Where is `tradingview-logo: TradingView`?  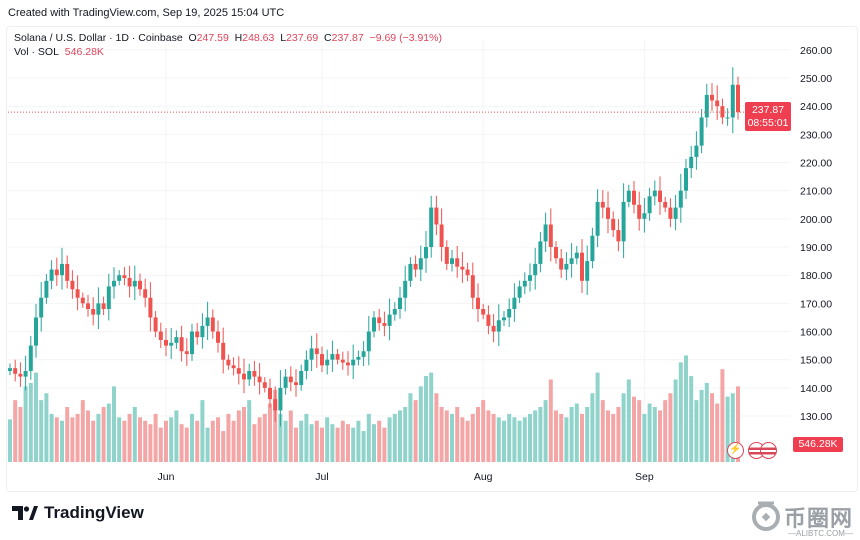 tradingview-logo: TradingView is located at coordinates (78, 513).